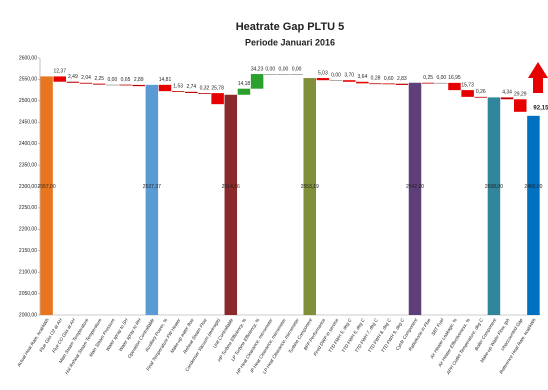 The width and height of the screenshot is (548, 390). I want to click on value-label: 2557,00, so click(47, 187).